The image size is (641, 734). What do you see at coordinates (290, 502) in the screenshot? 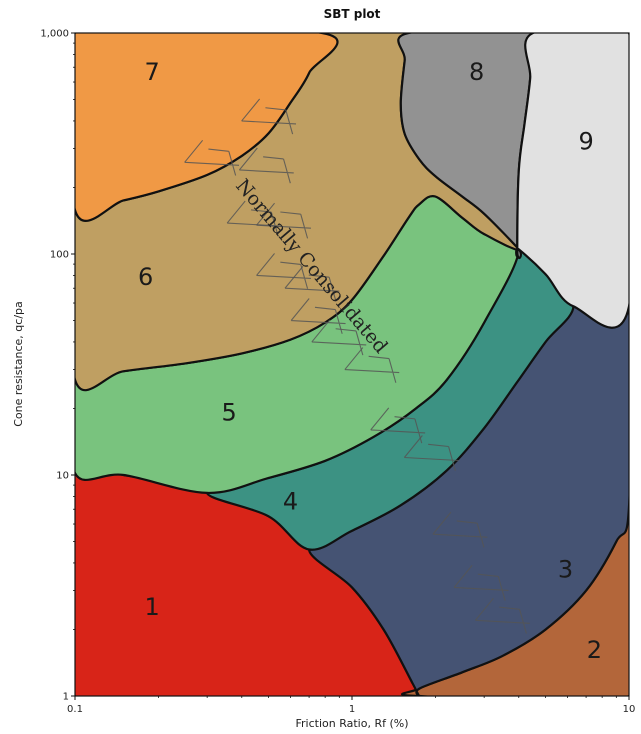
I see `zone-4-label: 4` at bounding box center [290, 502].